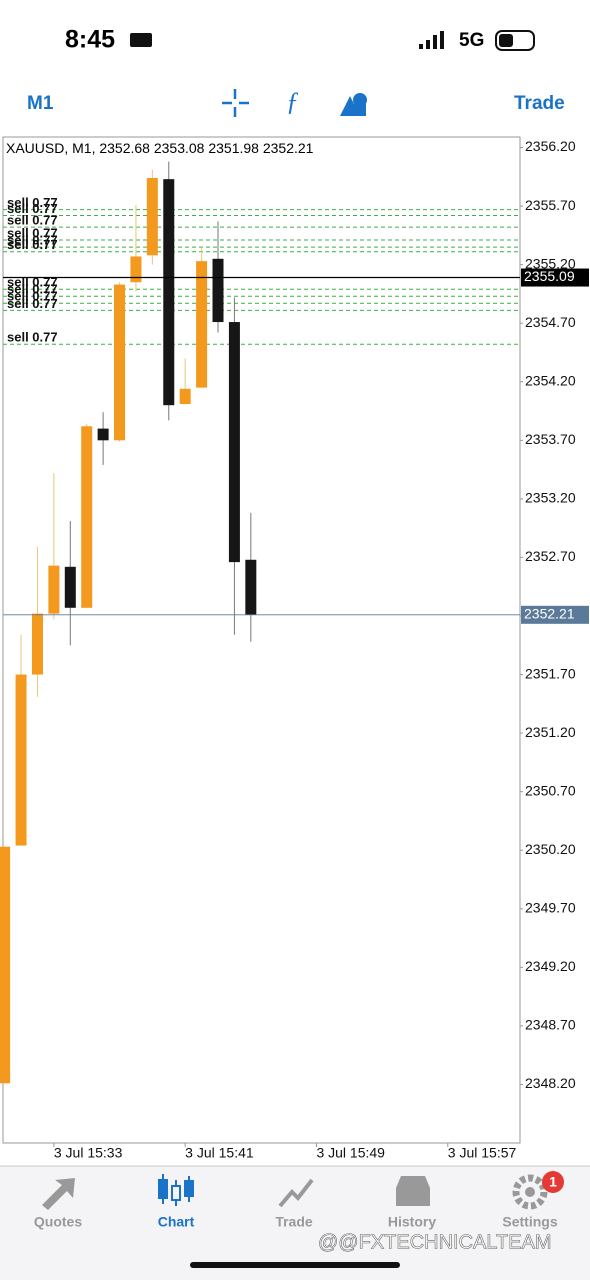 The image size is (590, 1280). I want to click on tab-label: Quotes, so click(58, 1222).